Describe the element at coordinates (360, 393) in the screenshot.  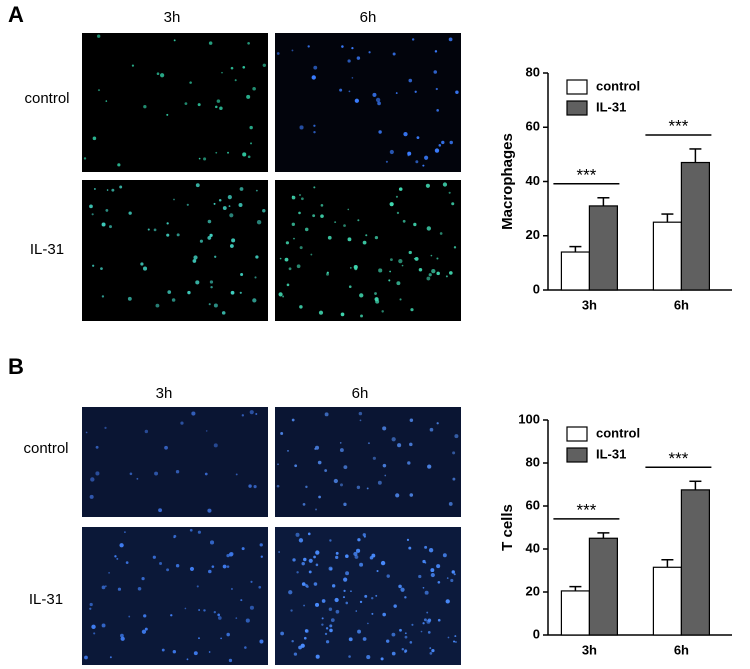
I see `column-label: 6h` at that location.